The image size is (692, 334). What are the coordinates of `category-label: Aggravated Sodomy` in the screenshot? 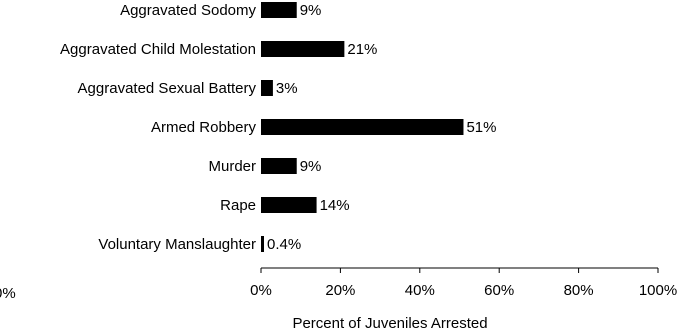 It's located at (188, 10).